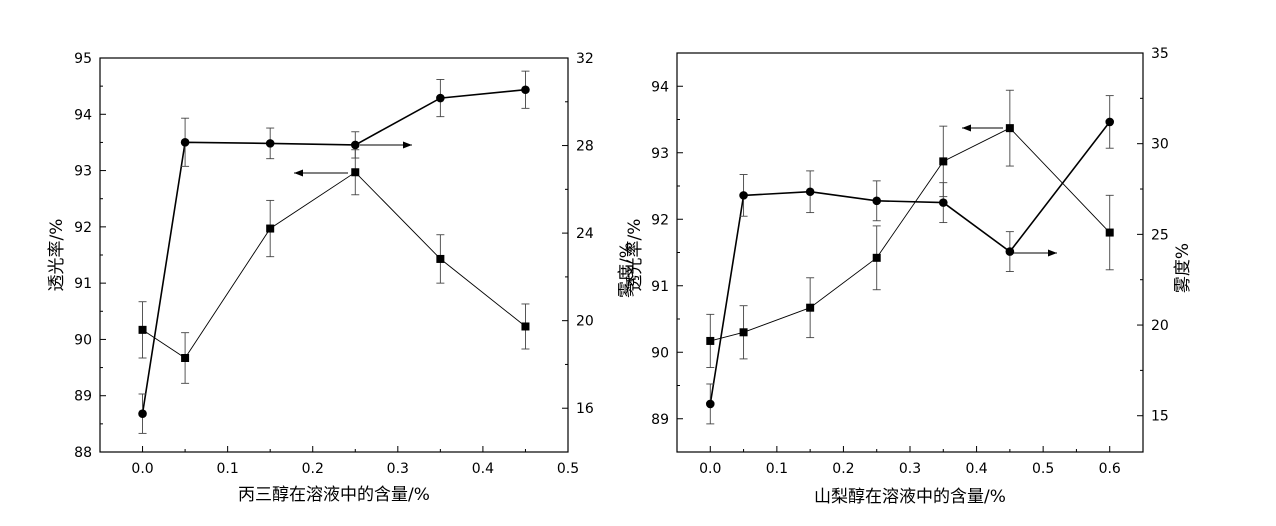 The image size is (1276, 526). I want to click on y-right-tick-label: 28, so click(585, 147).